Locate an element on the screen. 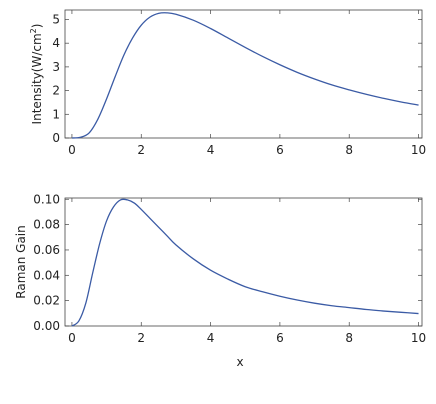 Image resolution: width=436 pixels, height=404 pixels. intensity-x-tick-label: 0 is located at coordinates (72, 150).